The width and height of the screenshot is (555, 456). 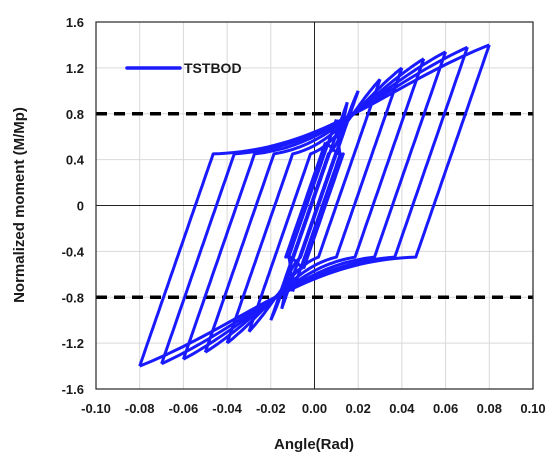 What do you see at coordinates (73, 206) in the screenshot?
I see `y-tick-labels: -1.6 -1.2 -0.8 -0.4 0 0.4 0.8 1.2 1.6` at bounding box center [73, 206].